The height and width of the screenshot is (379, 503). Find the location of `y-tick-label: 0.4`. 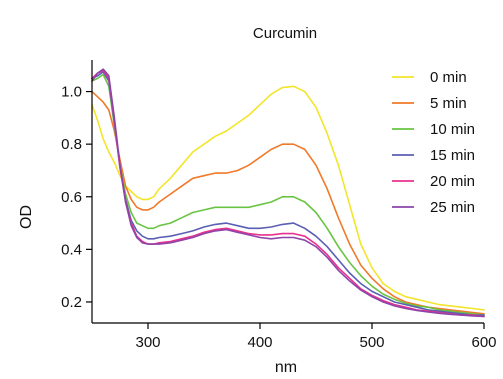

y-tick-label: 0.4 is located at coordinates (71, 249).